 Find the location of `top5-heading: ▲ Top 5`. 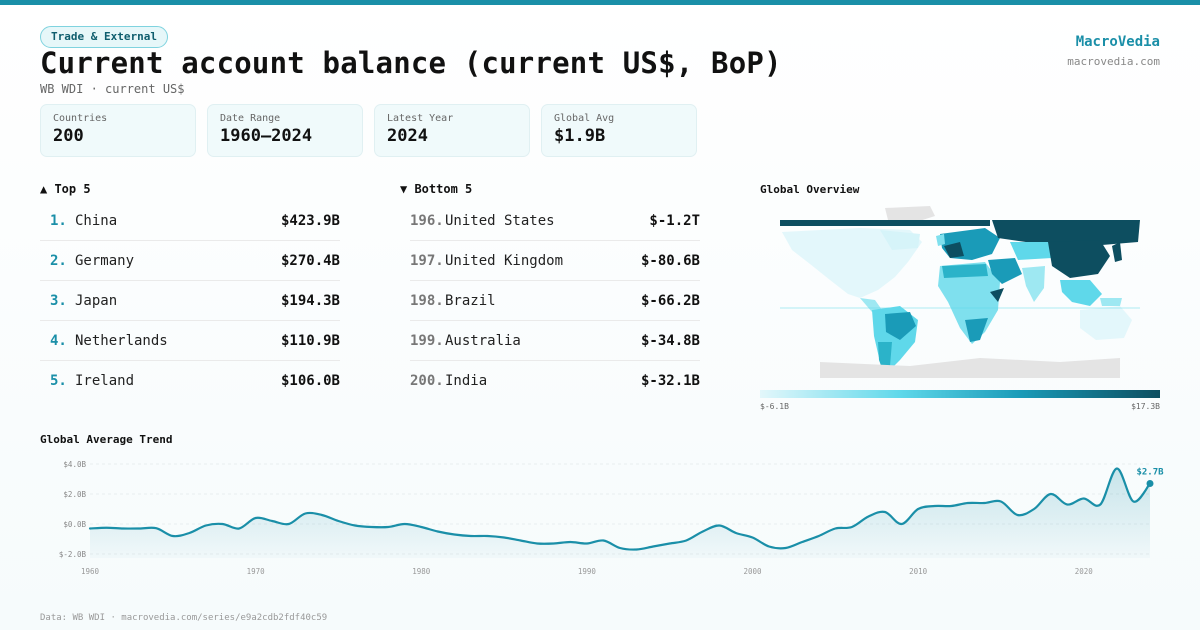

top5-heading: ▲ Top 5 is located at coordinates (65, 189).